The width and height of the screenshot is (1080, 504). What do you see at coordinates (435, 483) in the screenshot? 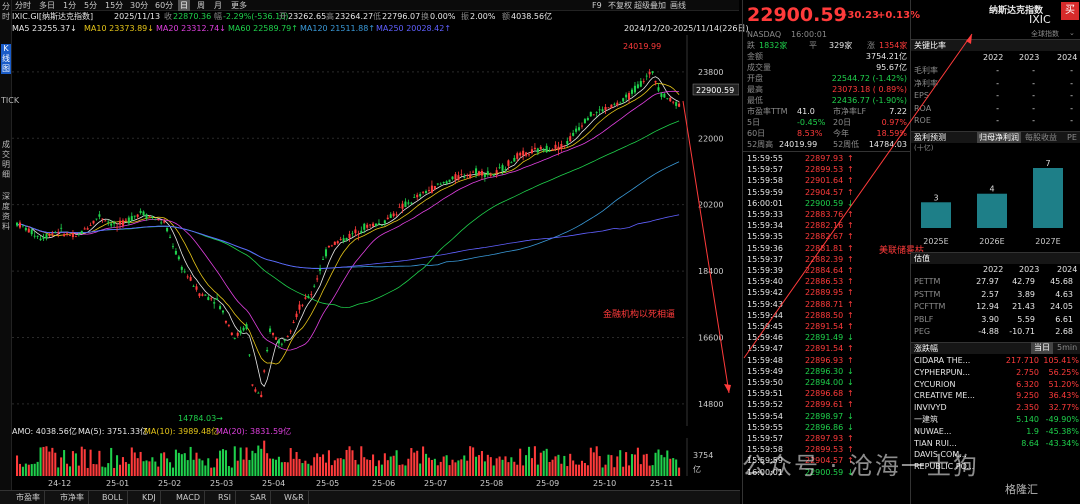
I see `x-tick-label: 25-07` at bounding box center [435, 483].